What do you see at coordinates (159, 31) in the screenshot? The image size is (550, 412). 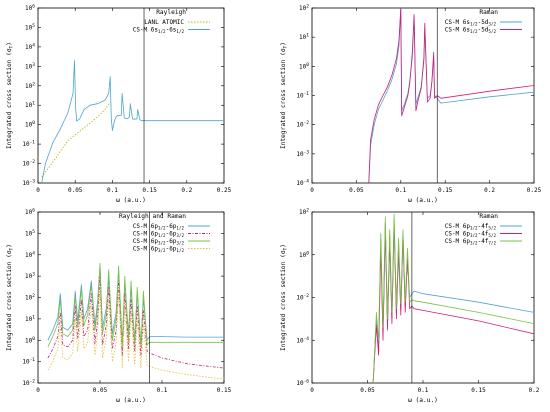 I see `legend-entry-label: CS-M 6s1/2-6s1/2` at bounding box center [159, 31].